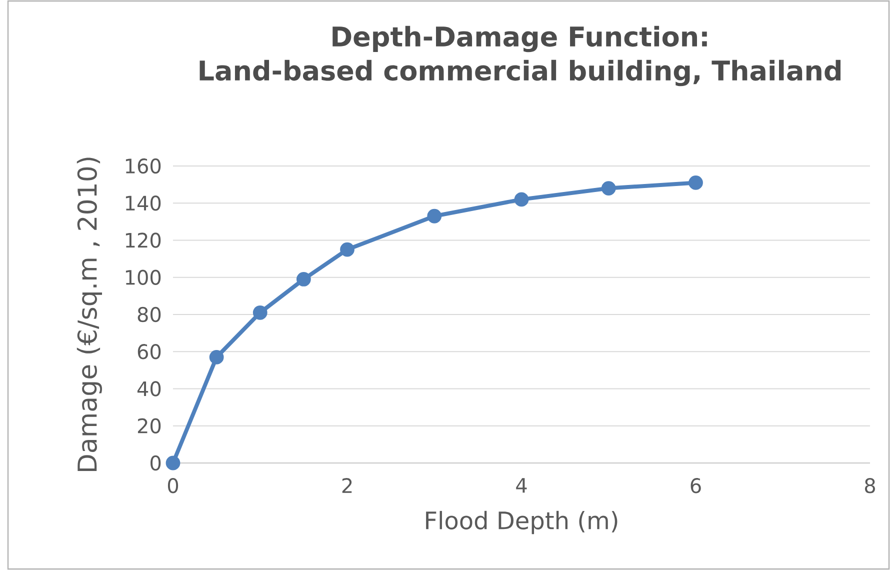  I want to click on y-tick-label: 40, so click(149, 388).